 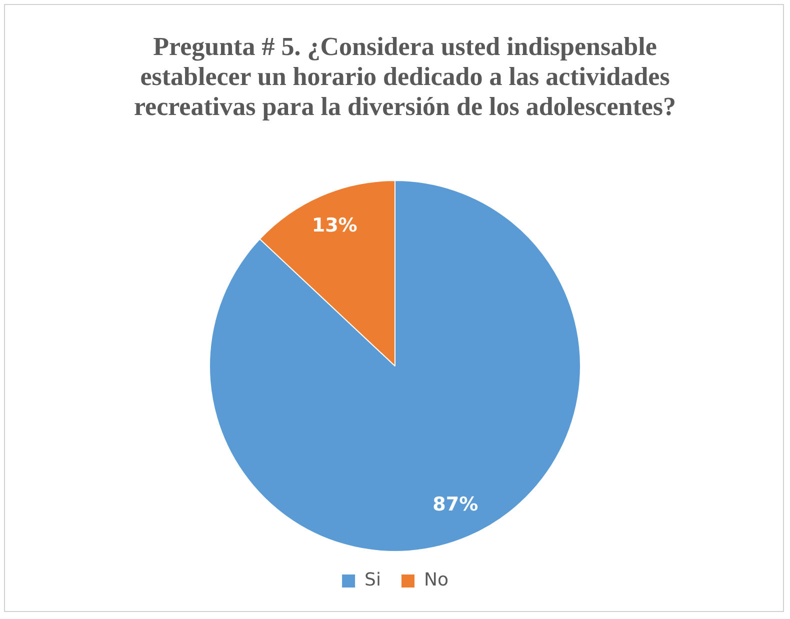 What do you see at coordinates (455, 505) in the screenshot?
I see `data-label: 87%` at bounding box center [455, 505].